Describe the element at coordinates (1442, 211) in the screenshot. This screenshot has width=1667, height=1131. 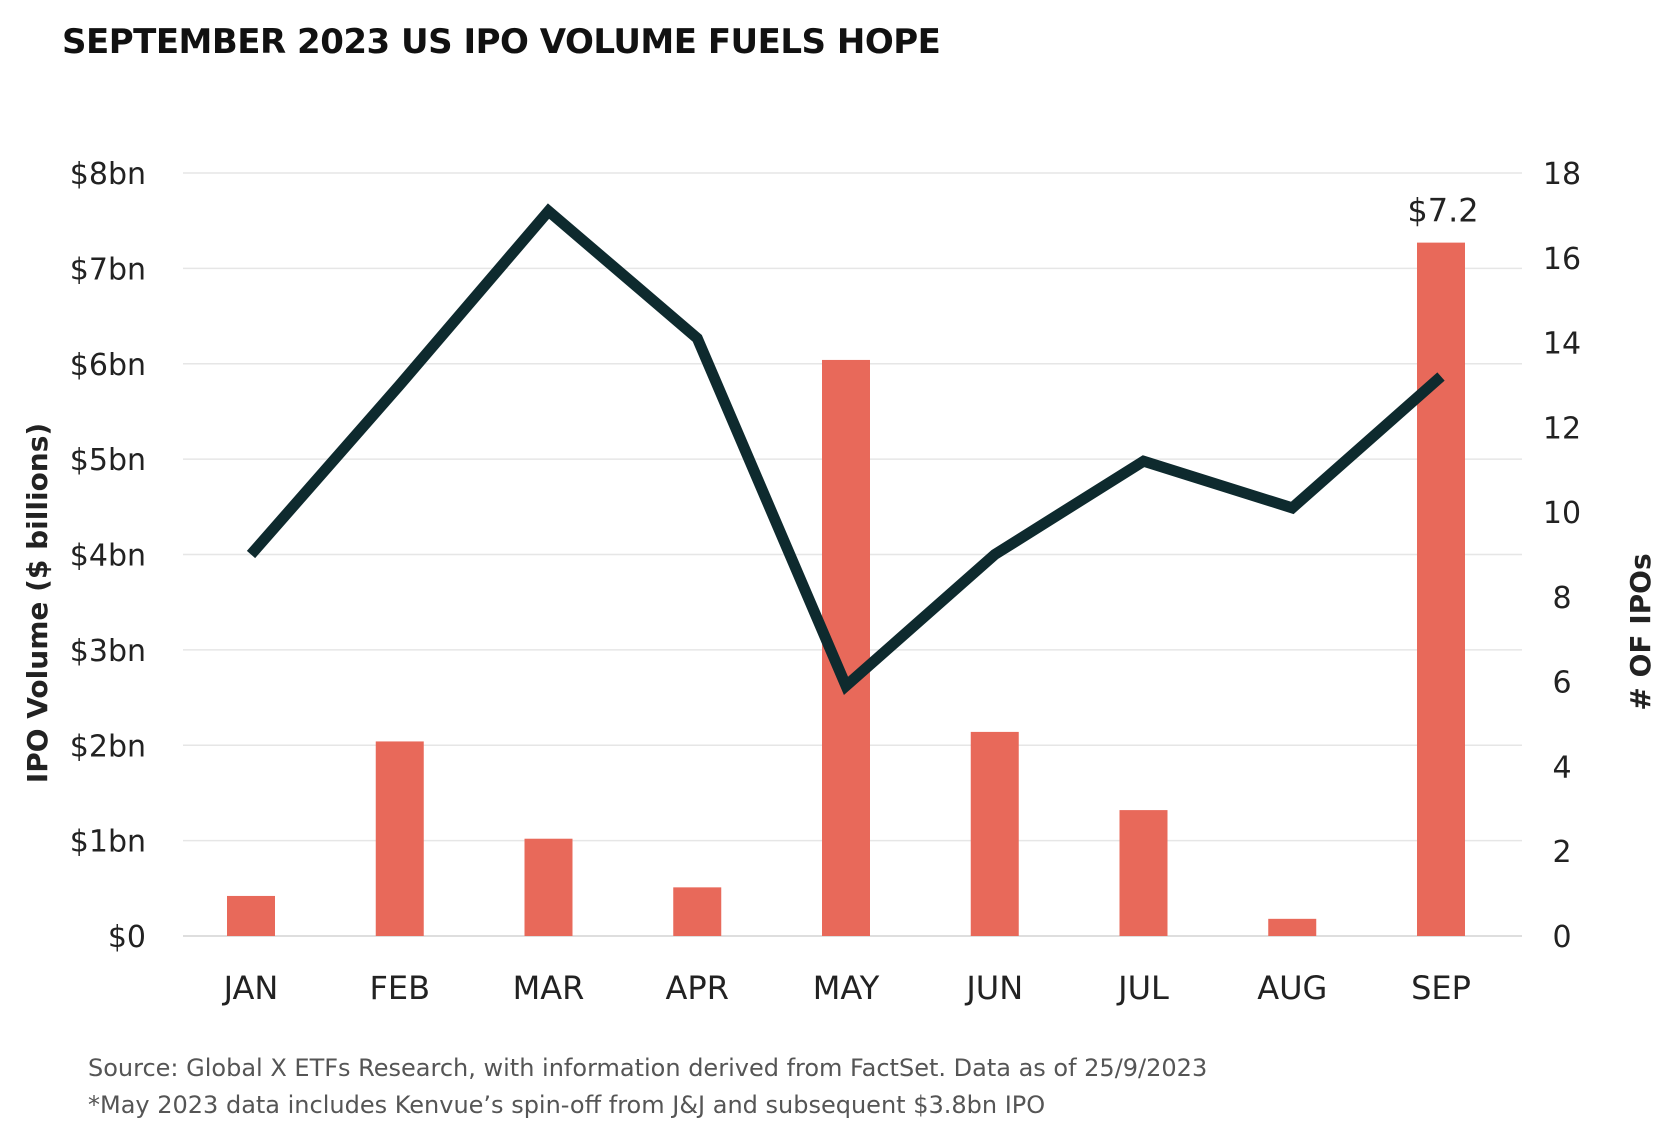
I see `data-label: $7.2` at that location.